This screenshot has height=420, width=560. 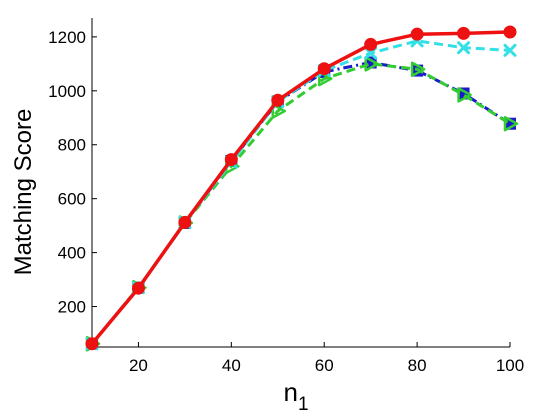 What do you see at coordinates (303, 404) in the screenshot?
I see `x-axis-label-subscript: 1` at bounding box center [303, 404].